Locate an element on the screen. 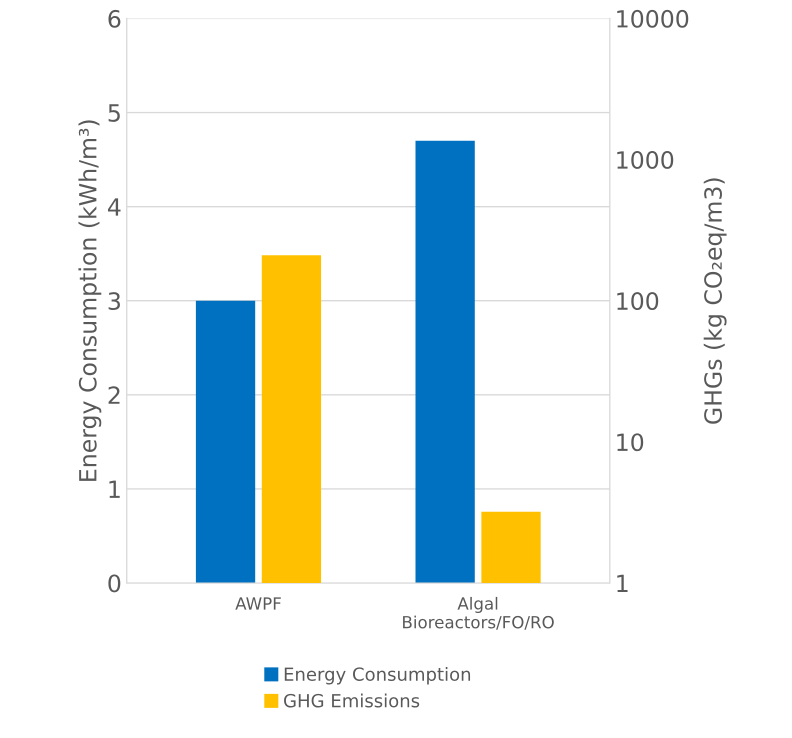 Image resolution: width=792 pixels, height=738 pixels. y-axis-title: Energy Consumption (kWh/m³) is located at coordinates (90, 300).